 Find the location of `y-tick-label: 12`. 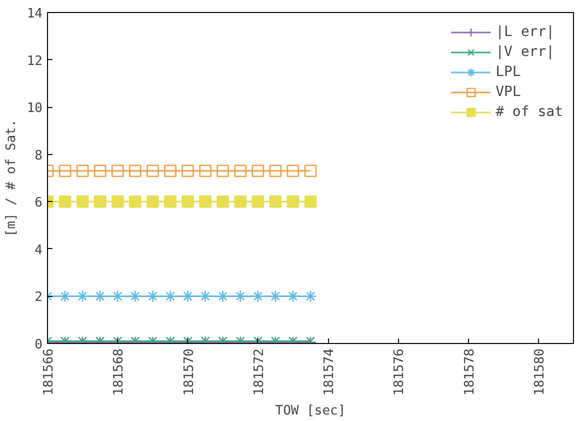

y-tick-label: 12 is located at coordinates (34, 61).